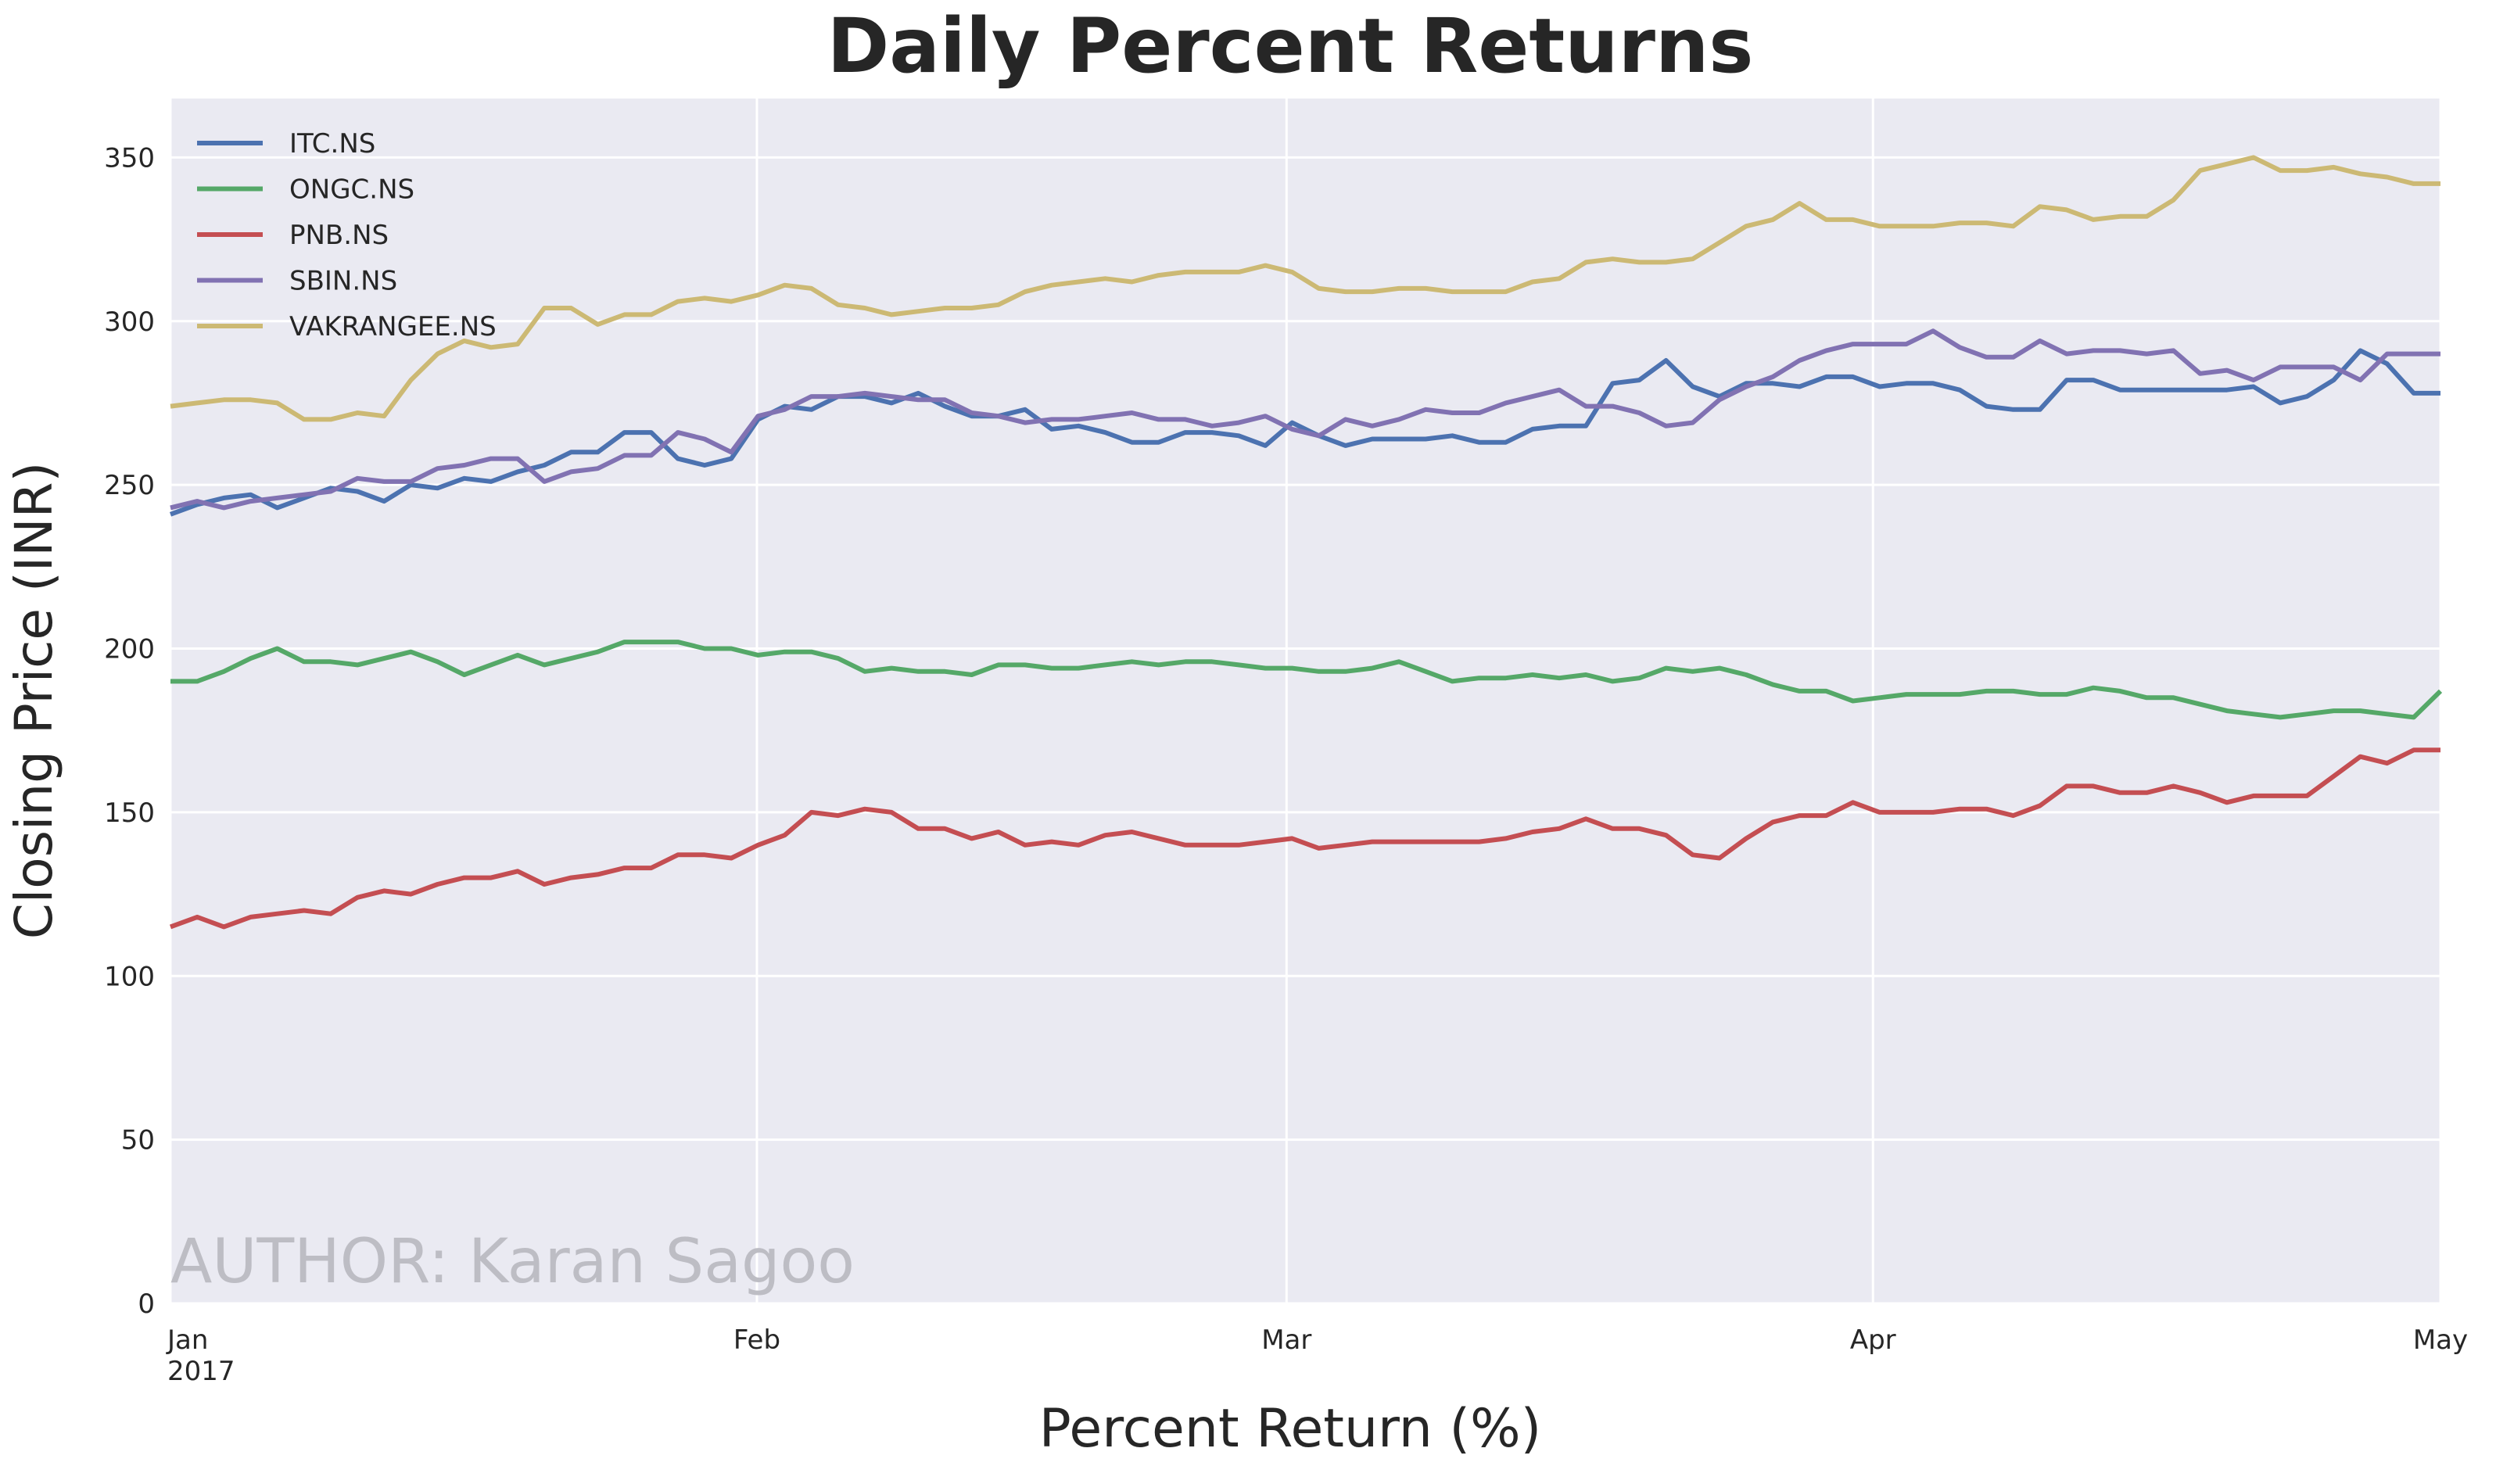  Describe the element at coordinates (1290, 46) in the screenshot. I see `chart-title: Daily Percent Returns` at that location.